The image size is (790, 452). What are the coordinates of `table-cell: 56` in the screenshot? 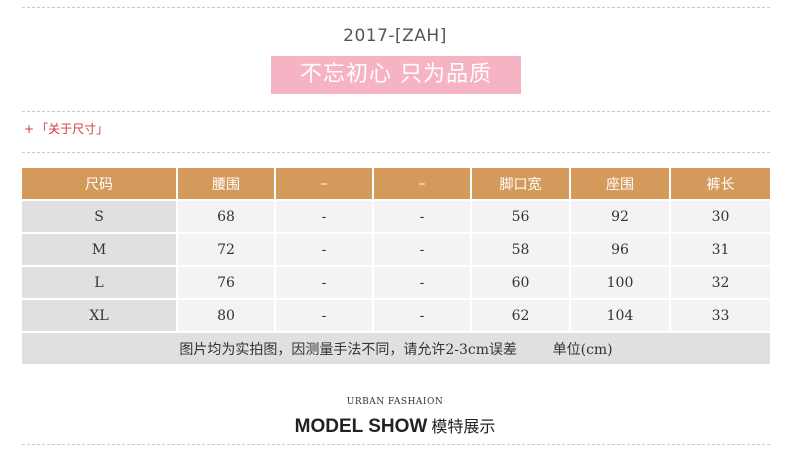 It's located at (521, 217).